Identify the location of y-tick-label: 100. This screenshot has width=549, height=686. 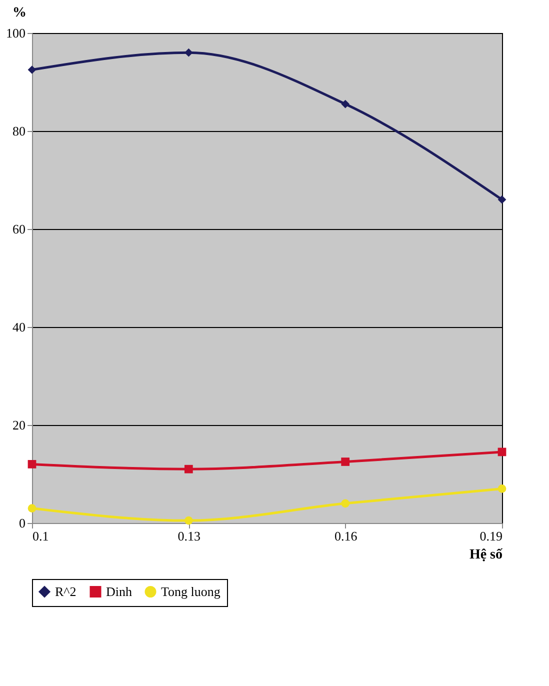
(16, 33).